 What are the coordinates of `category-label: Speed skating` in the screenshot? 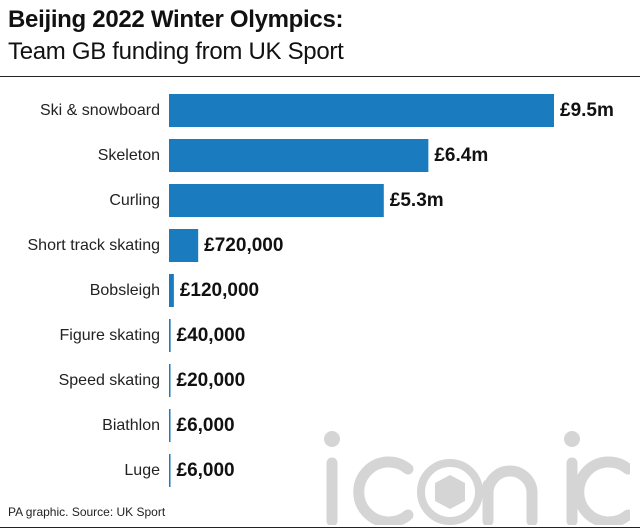 It's located at (109, 380).